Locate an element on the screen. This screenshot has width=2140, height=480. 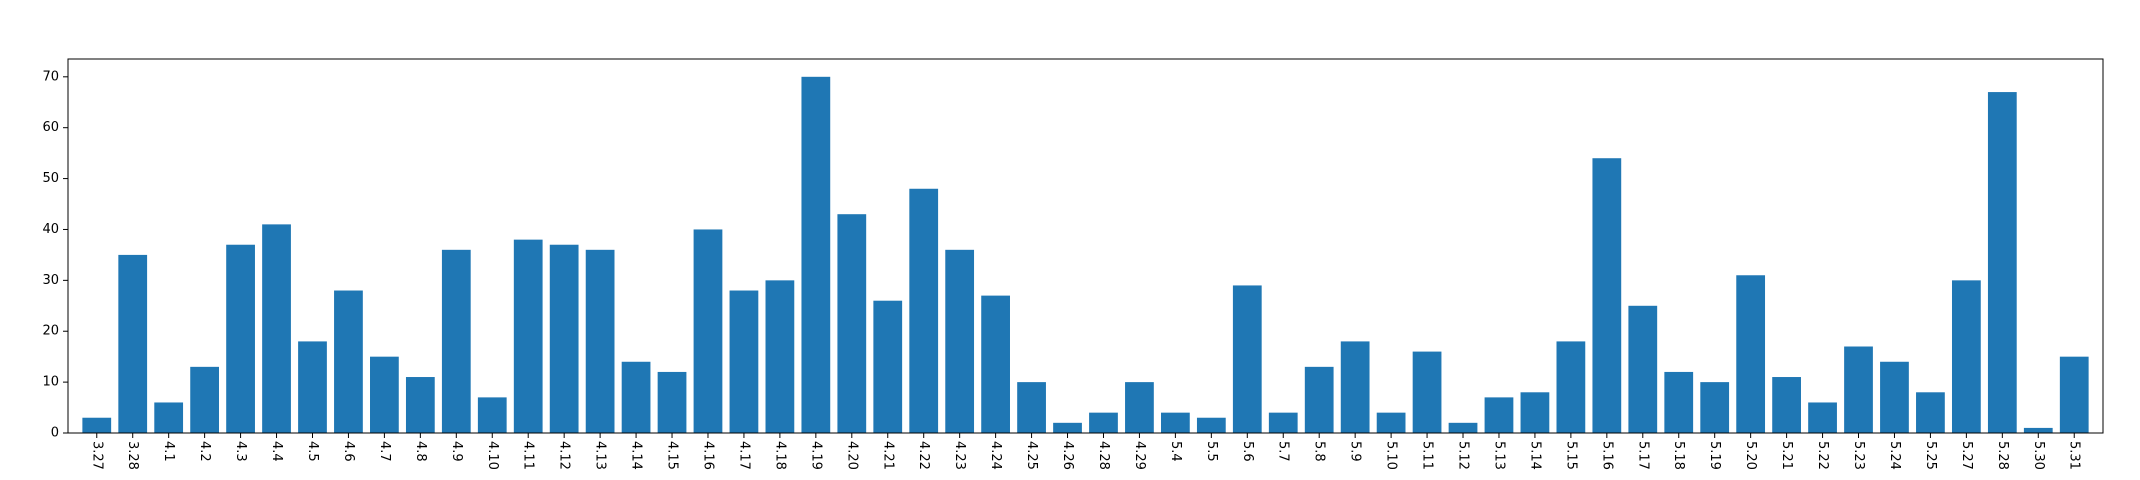
bar-5.22 is located at coordinates (1822, 417).